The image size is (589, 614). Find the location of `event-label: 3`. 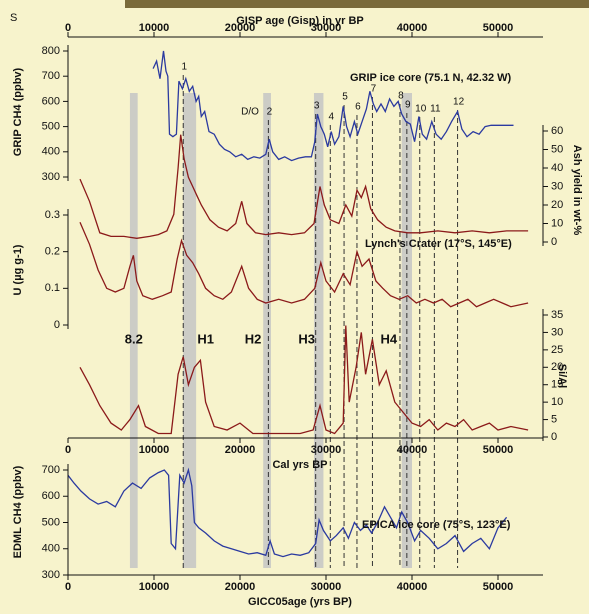

event-label: 3 is located at coordinates (317, 106).